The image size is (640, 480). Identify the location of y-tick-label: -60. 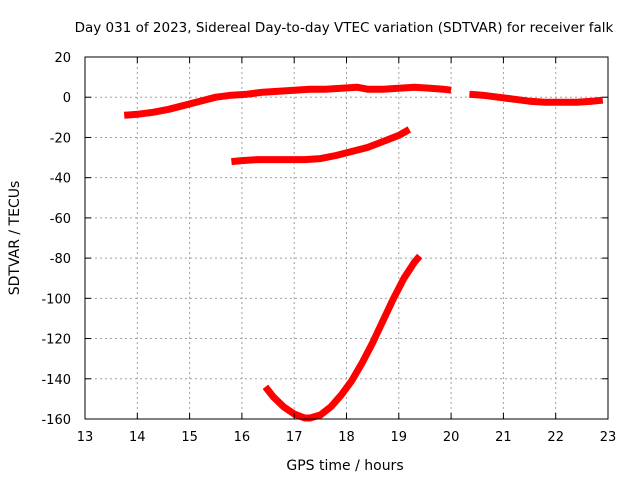
(60, 219).